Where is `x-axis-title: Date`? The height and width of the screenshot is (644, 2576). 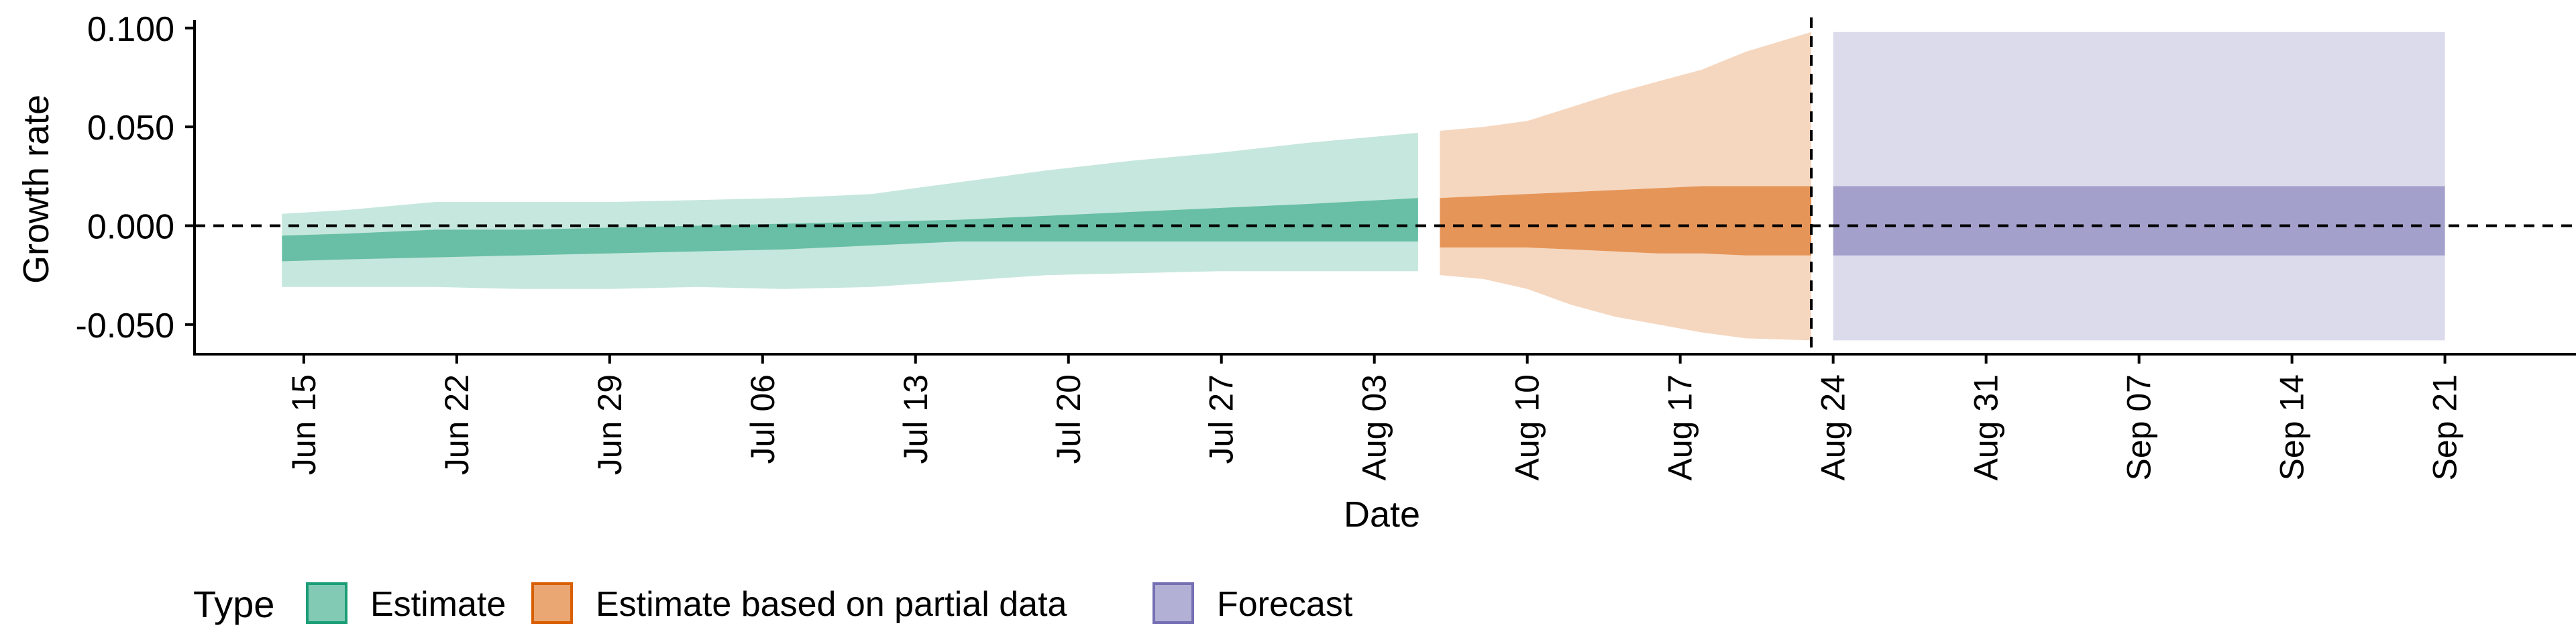
x-axis-title: Date is located at coordinates (1382, 514).